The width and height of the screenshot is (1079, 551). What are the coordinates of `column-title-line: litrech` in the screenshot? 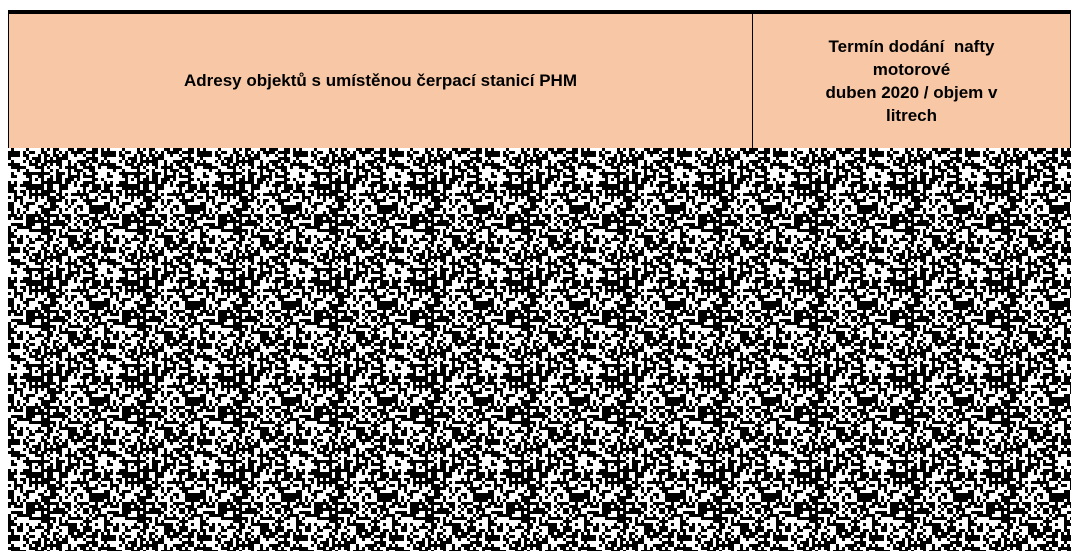 It's located at (911, 115).